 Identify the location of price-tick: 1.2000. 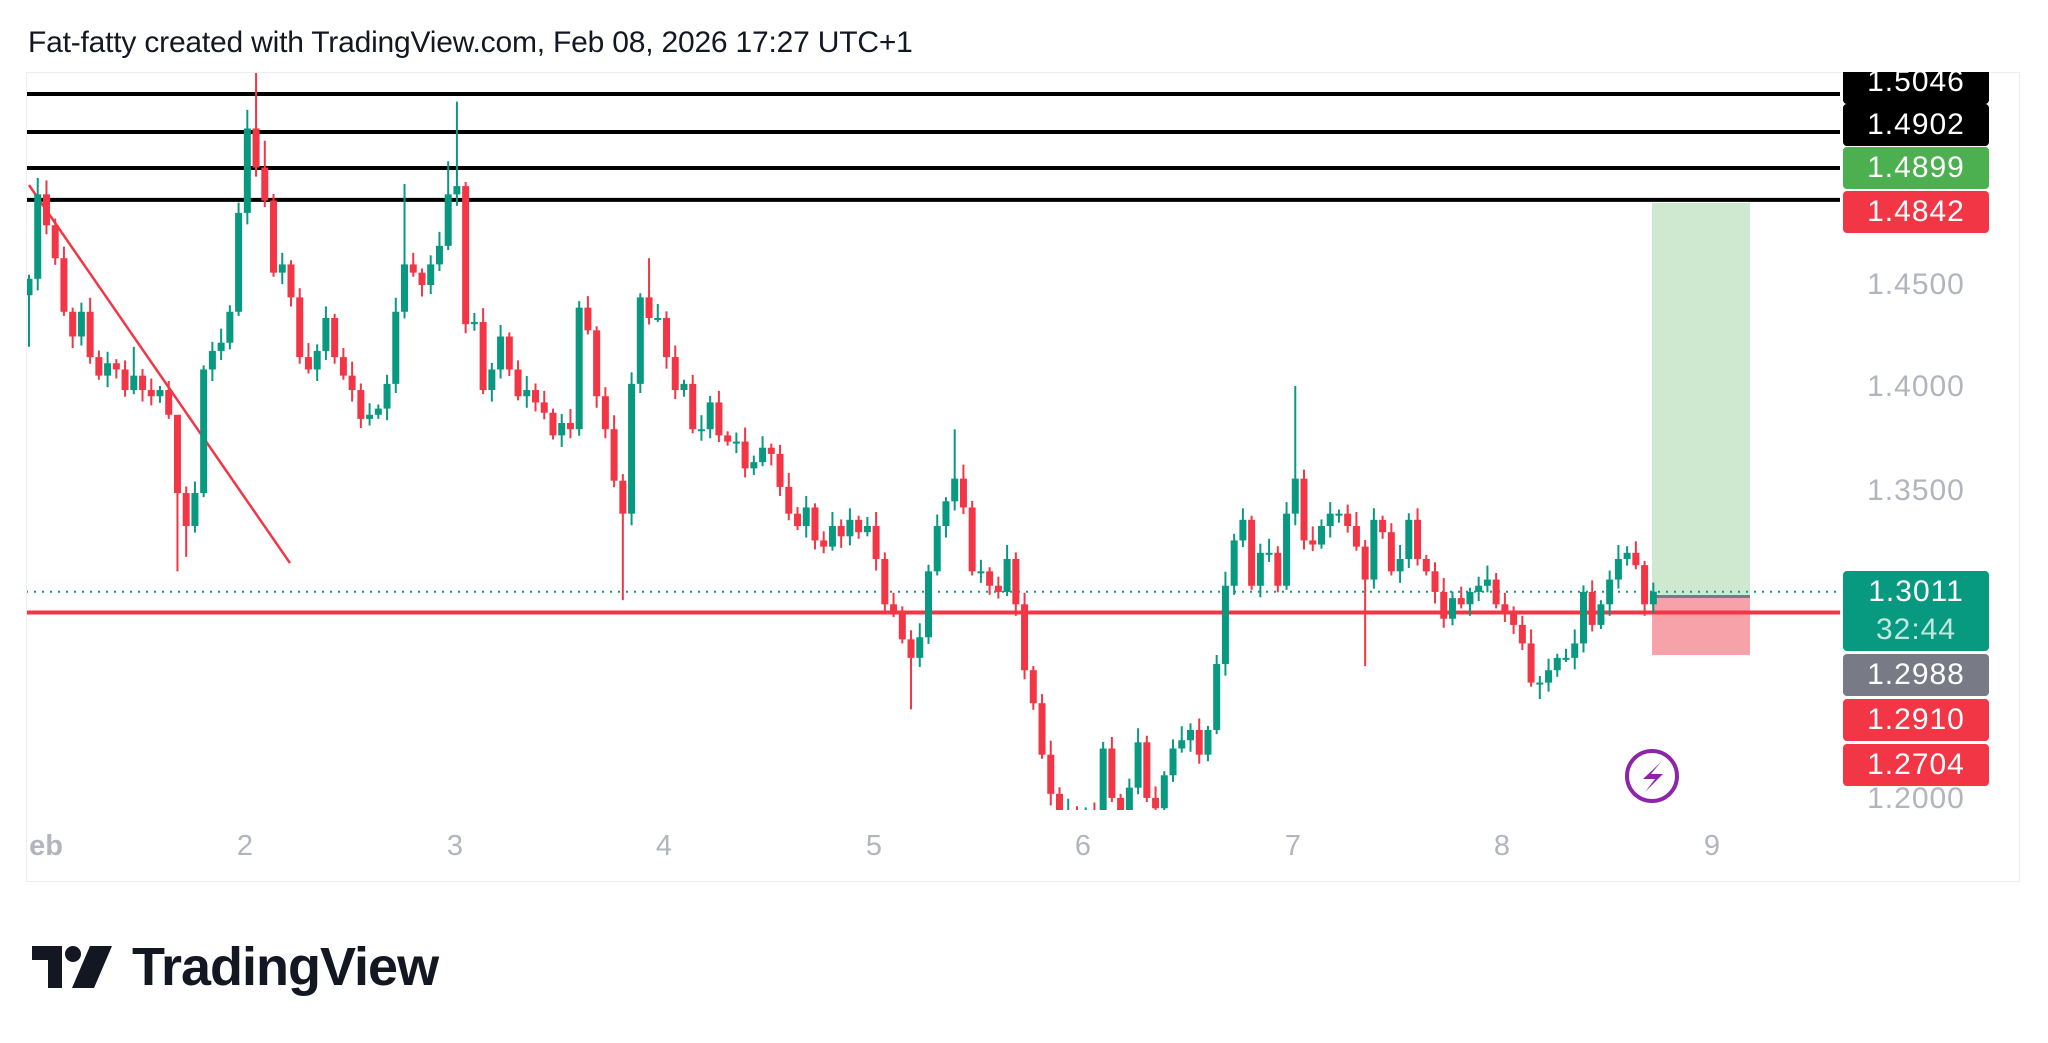
(1916, 795).